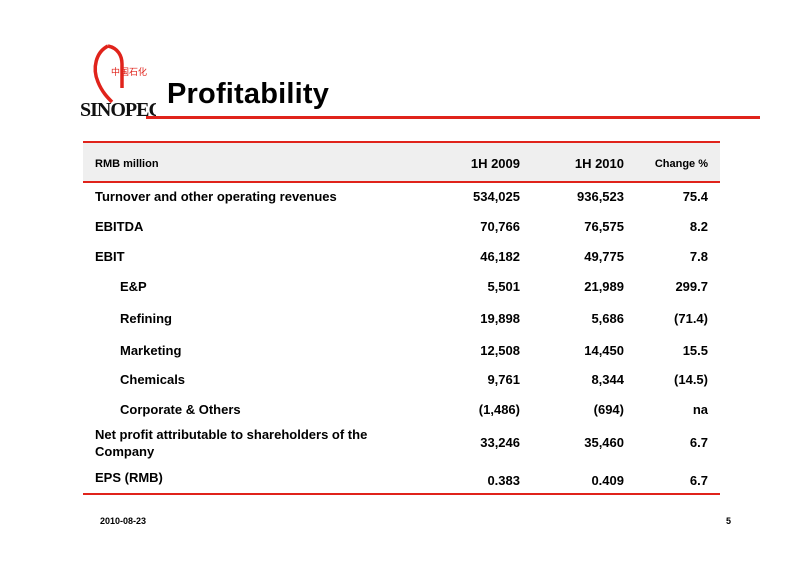  I want to click on header-label: RMB million, so click(127, 164).